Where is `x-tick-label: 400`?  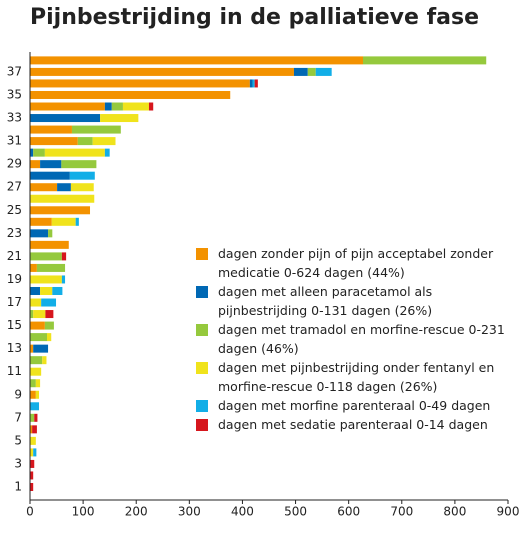 x-tick-label: 400 is located at coordinates (242, 512).